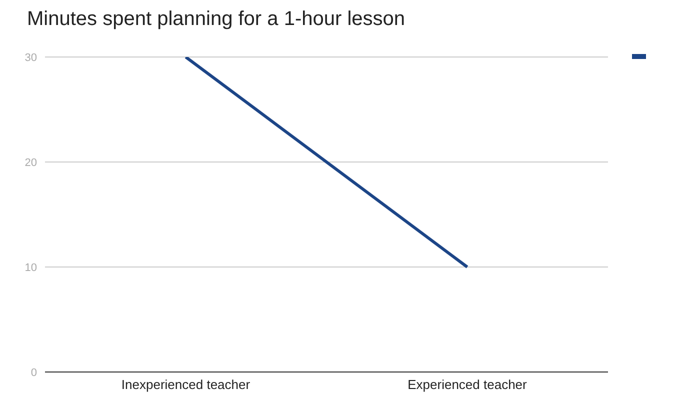 Image resolution: width=681 pixels, height=407 pixels. I want to click on y-tick-label: 10, so click(30, 268).